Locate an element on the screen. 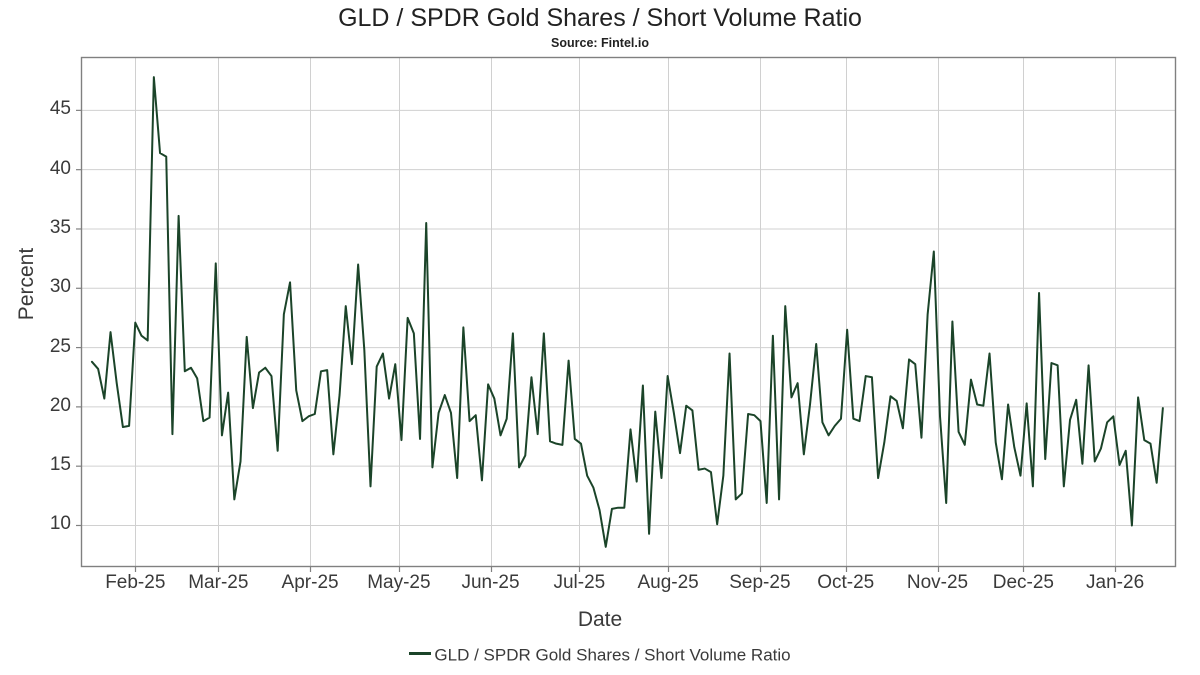  legend-line-marker is located at coordinates (420, 654).